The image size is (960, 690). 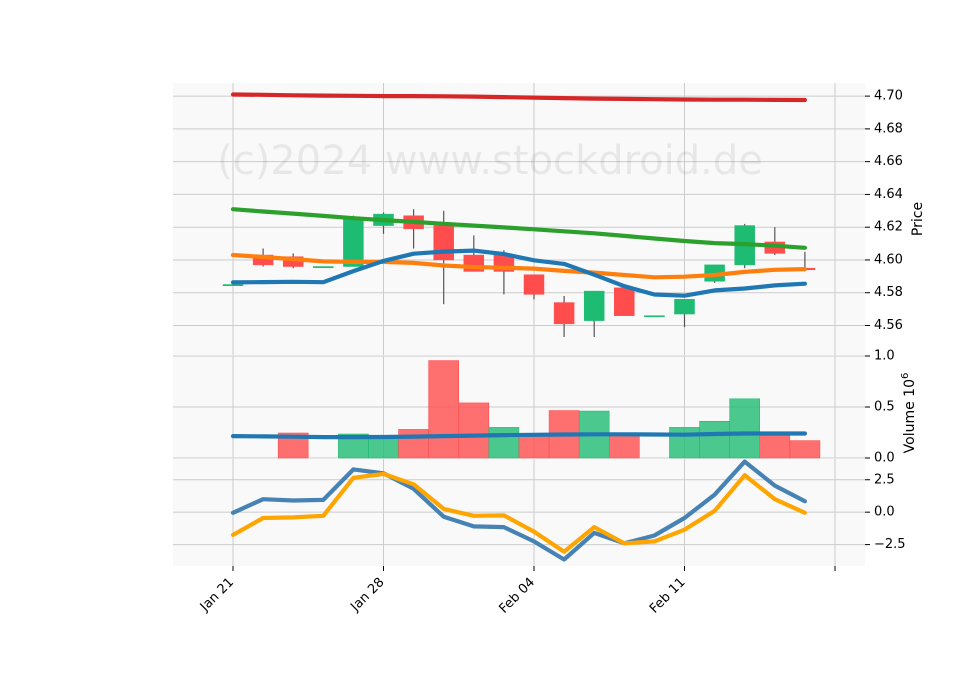 I want to click on price-tick-label: 4.70, so click(x=888, y=96).